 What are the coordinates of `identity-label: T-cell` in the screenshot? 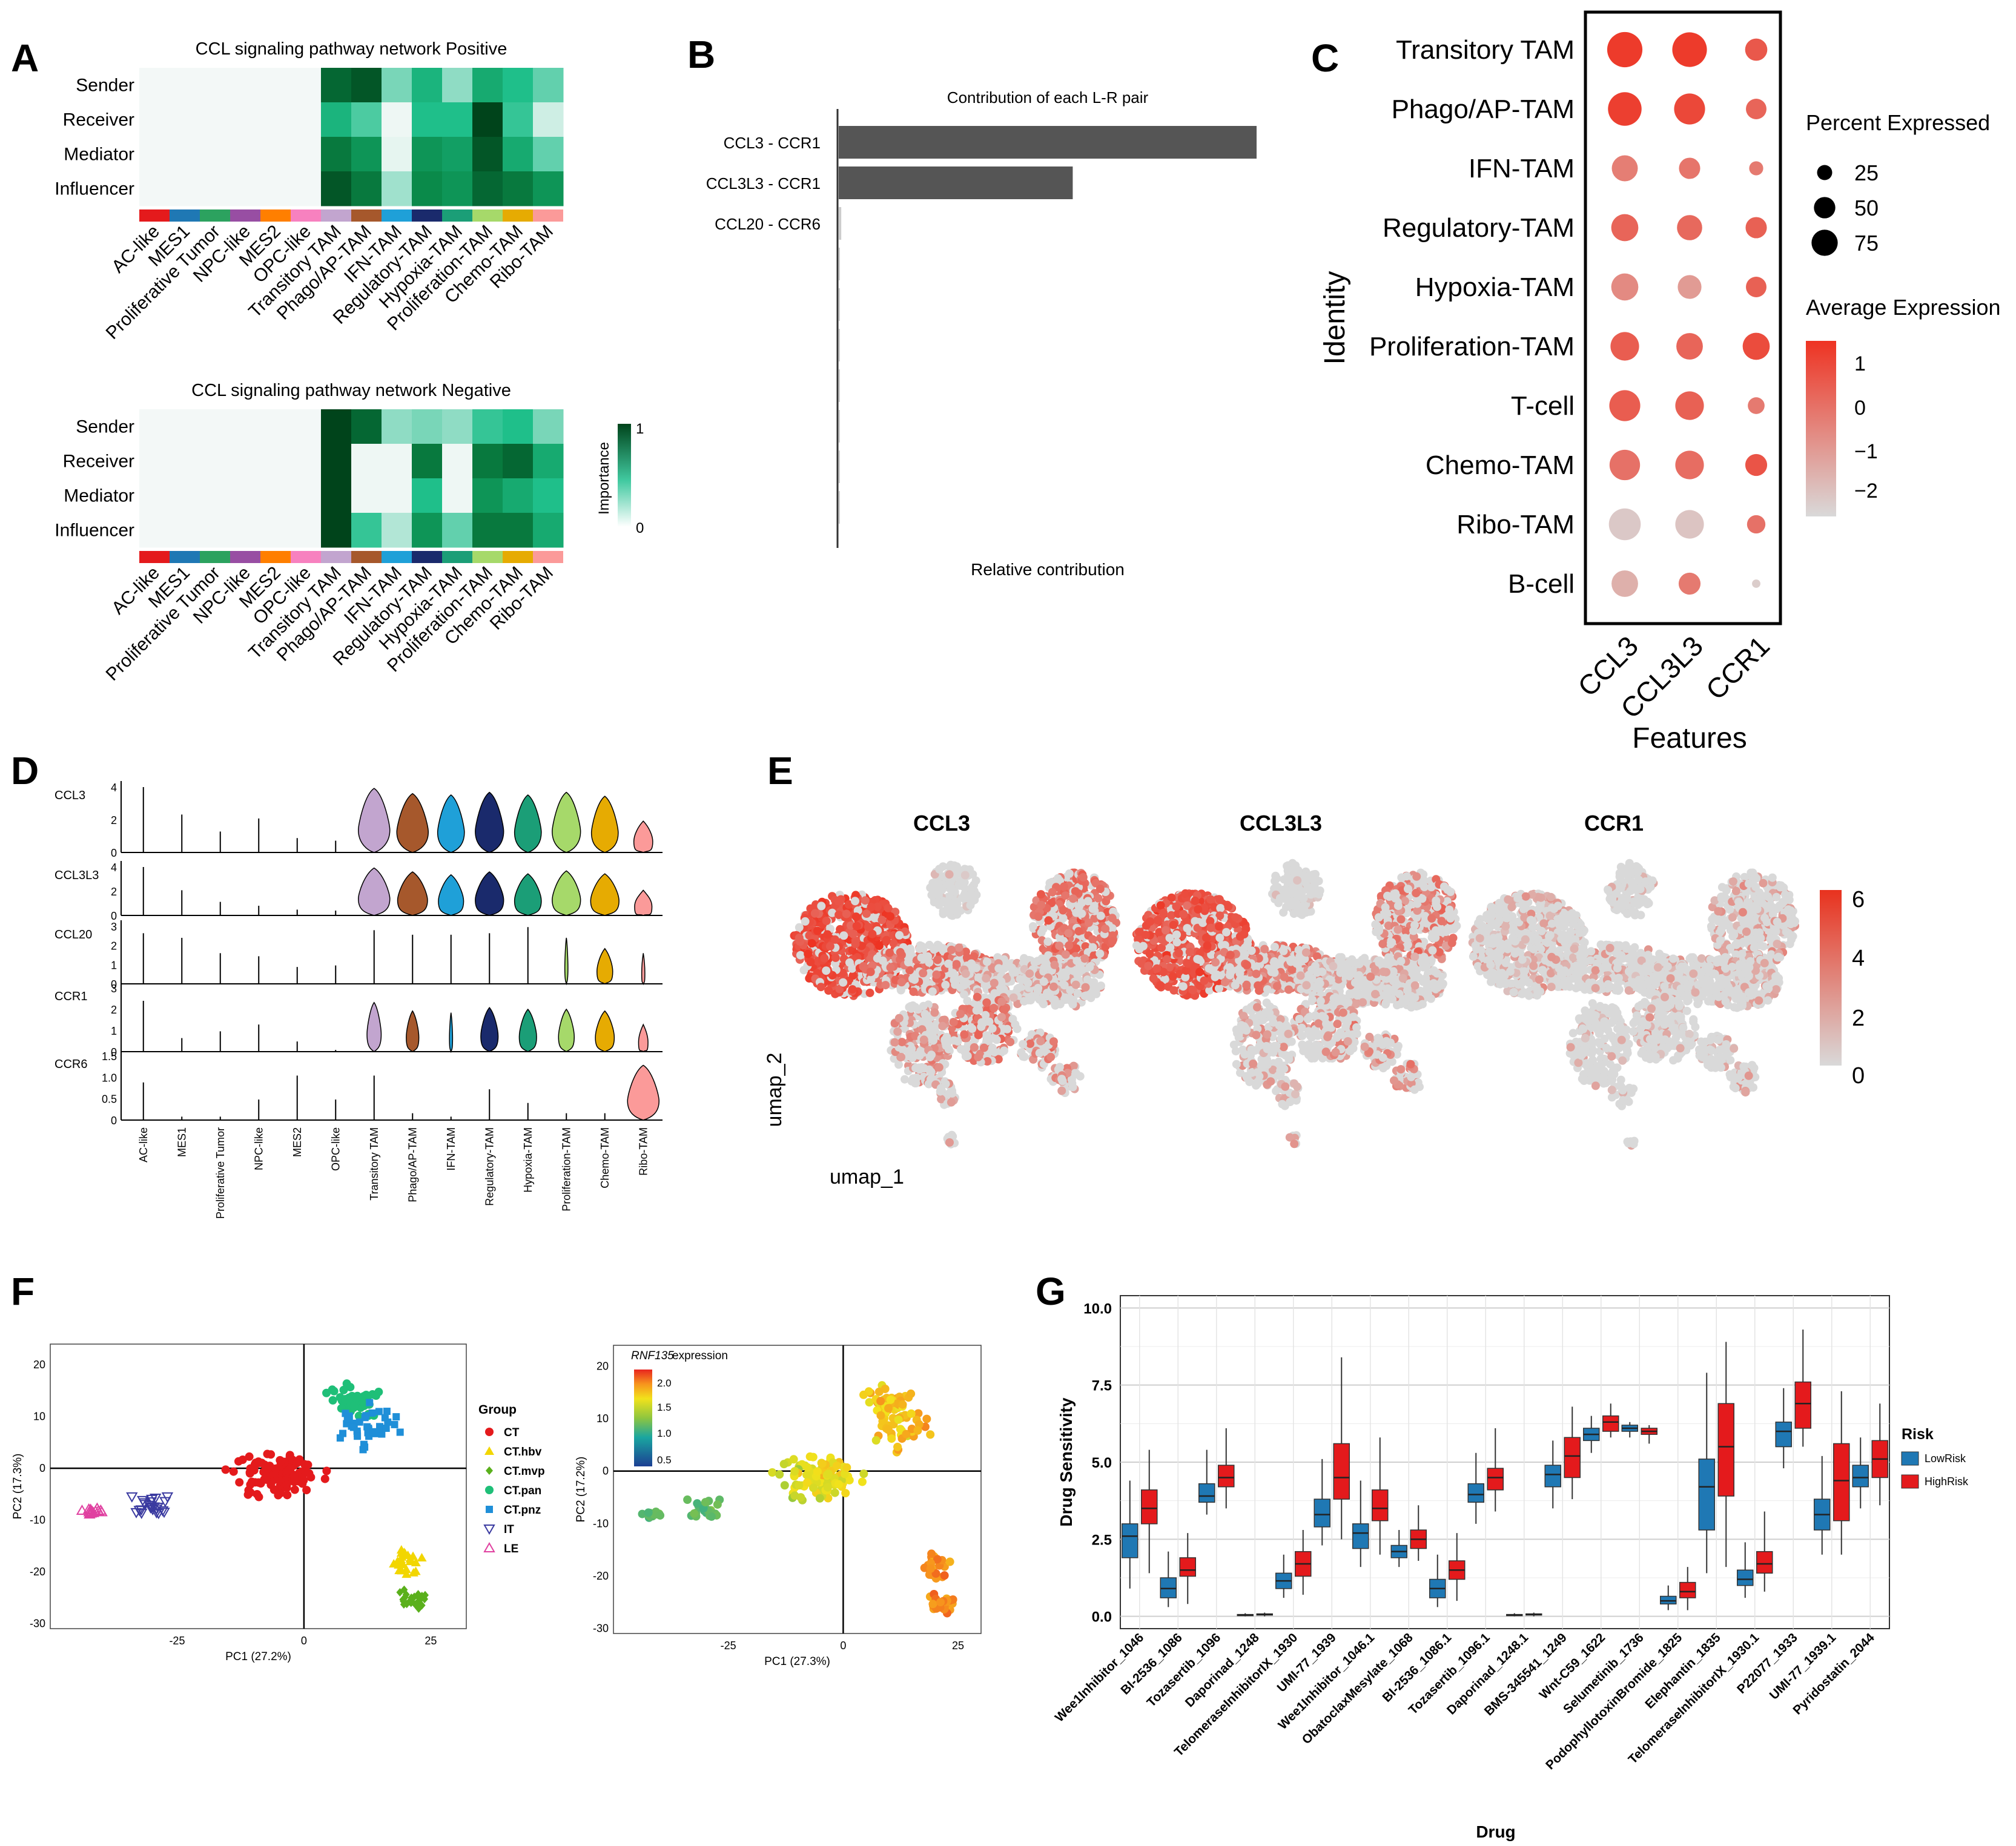 It's located at (1543, 406).